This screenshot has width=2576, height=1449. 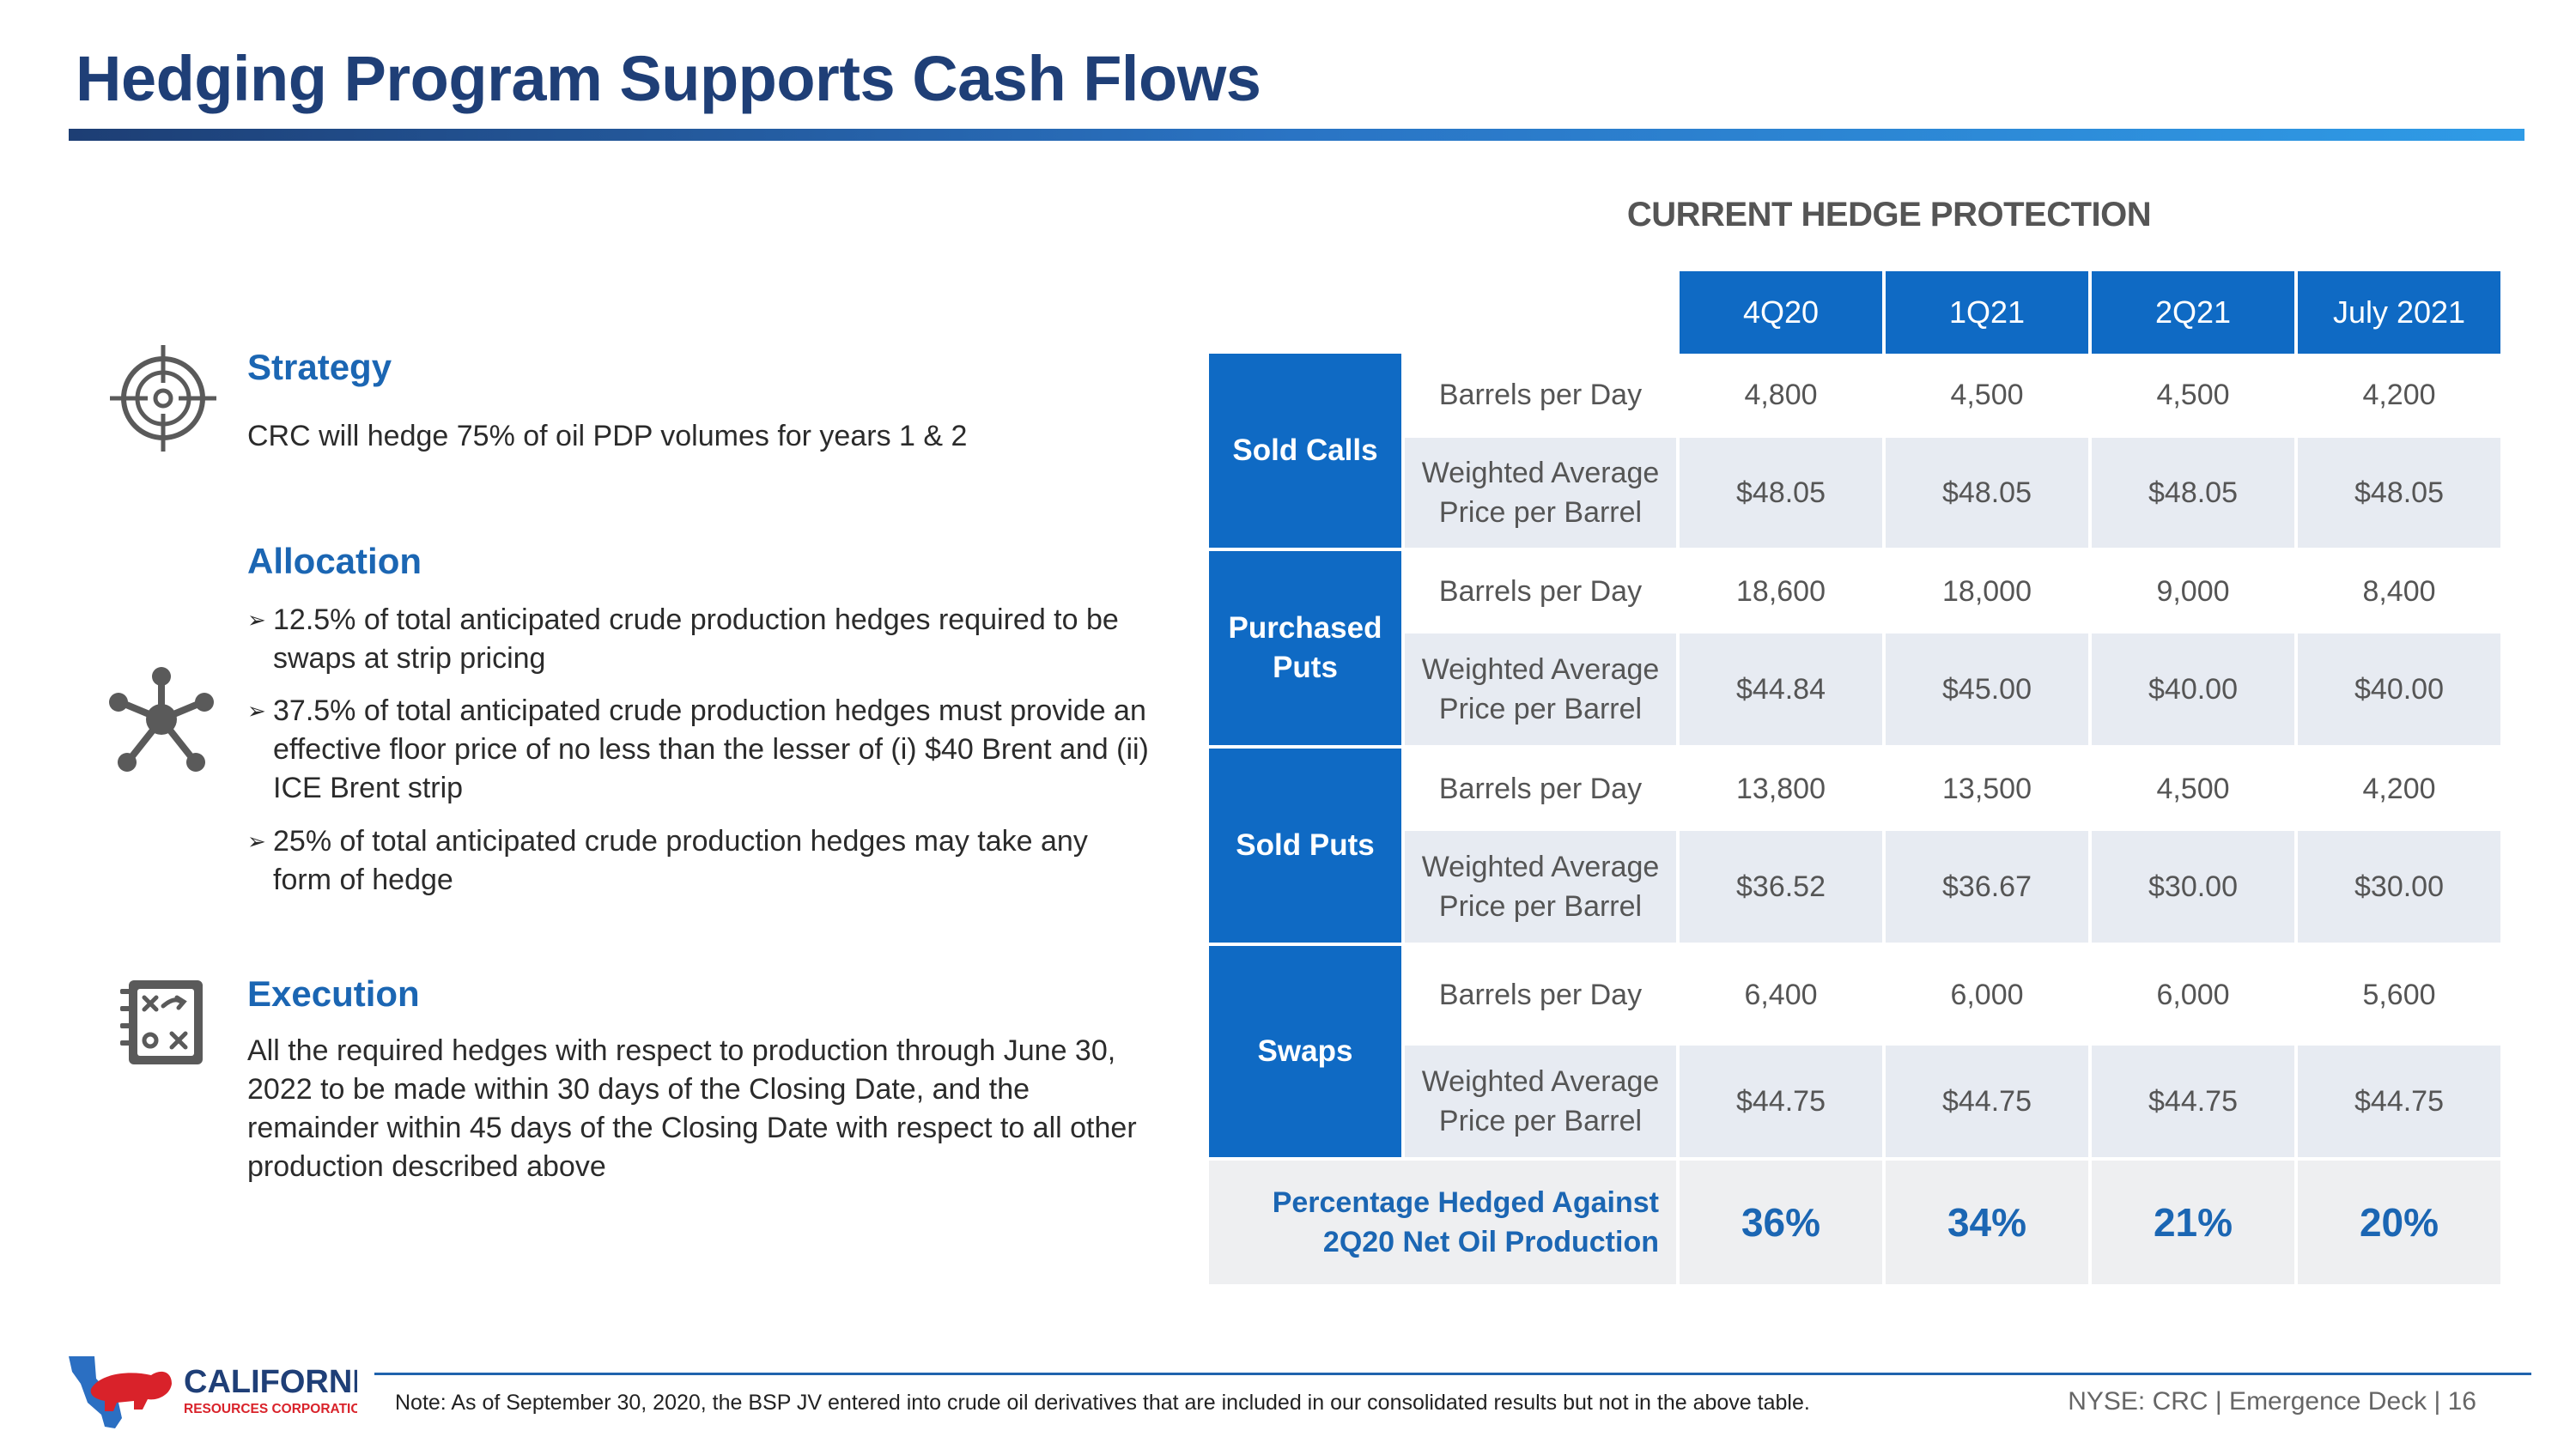 What do you see at coordinates (1781, 887) in the screenshot?
I see `table-cell: $36.52` at bounding box center [1781, 887].